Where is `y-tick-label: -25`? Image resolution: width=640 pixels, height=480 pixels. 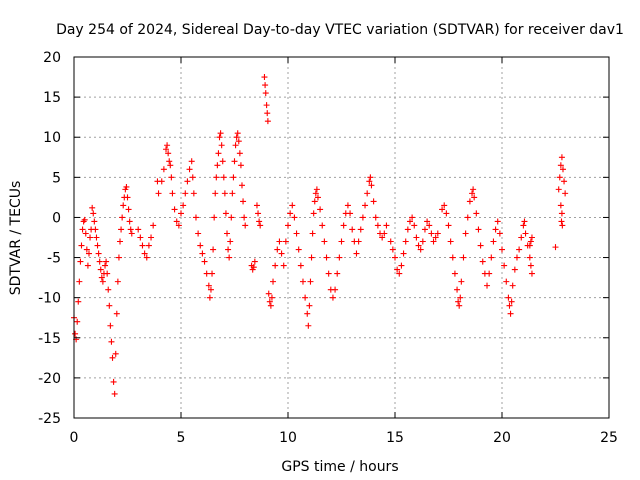
y-tick-label: -25 is located at coordinates (49, 419).